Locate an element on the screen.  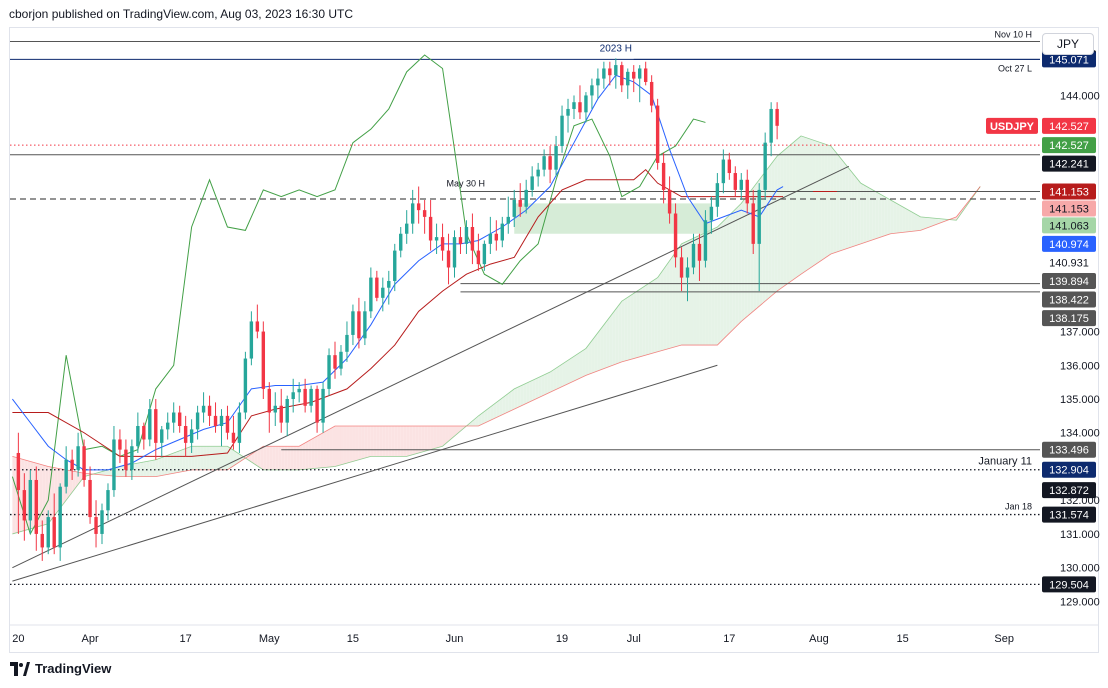
price-label-text: 131.574 is located at coordinates (1069, 516).